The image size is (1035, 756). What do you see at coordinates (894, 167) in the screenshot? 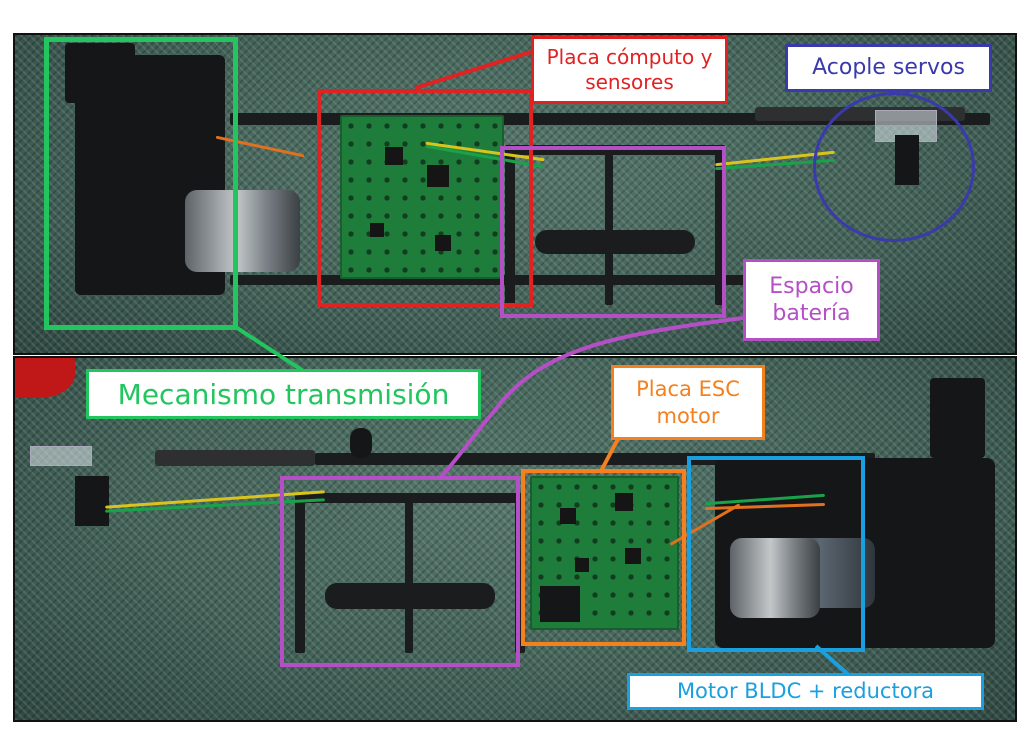
I see `circle-acople-servos` at bounding box center [894, 167].